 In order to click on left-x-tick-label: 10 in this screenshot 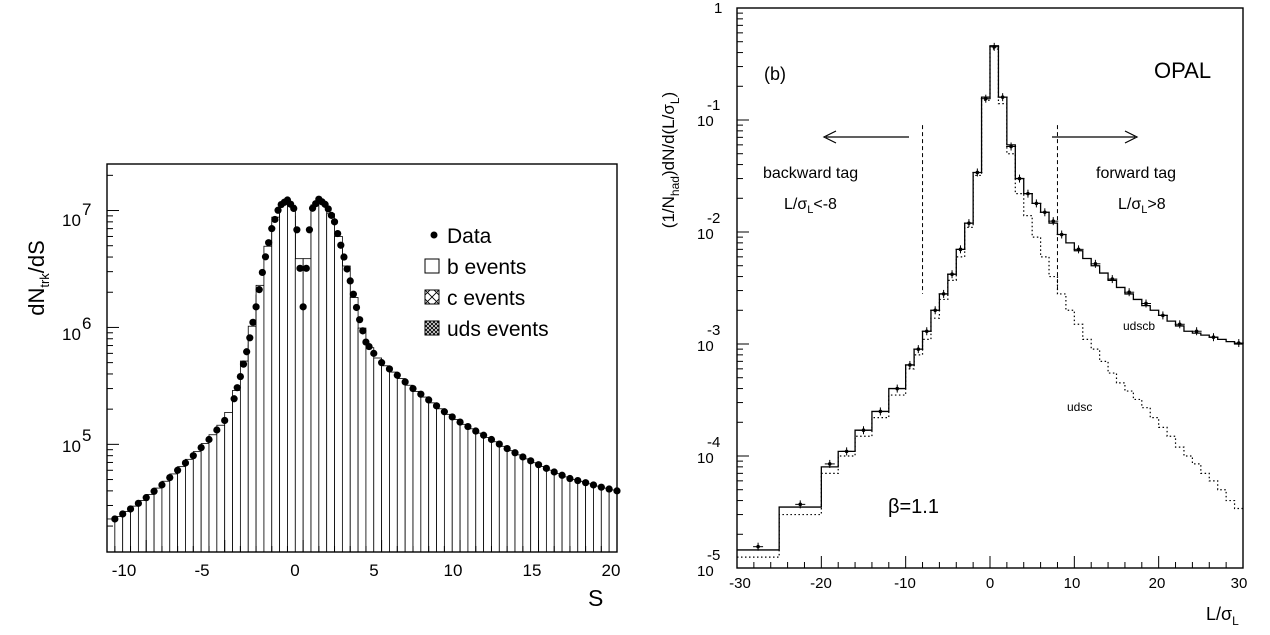, I will do `click(453, 570)`.